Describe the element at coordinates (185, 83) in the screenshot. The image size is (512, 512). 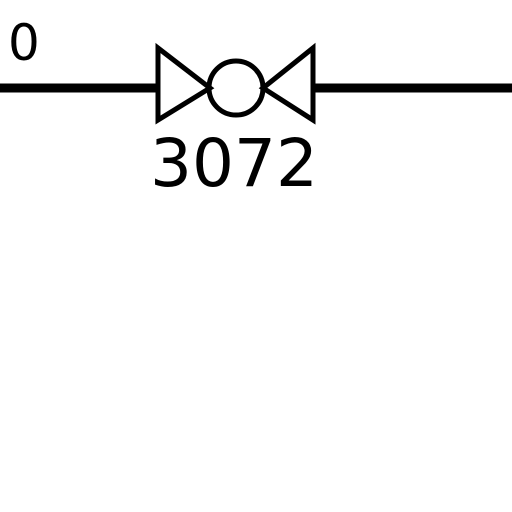
I see `valve-left-triangle` at that location.